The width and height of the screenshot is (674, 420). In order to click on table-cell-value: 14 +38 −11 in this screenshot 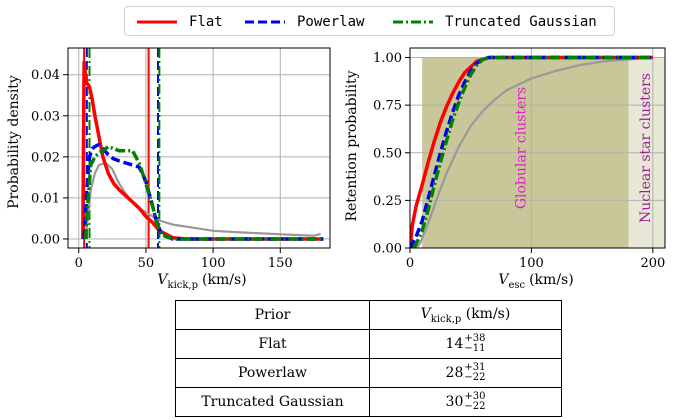, I will do `click(465, 344)`.